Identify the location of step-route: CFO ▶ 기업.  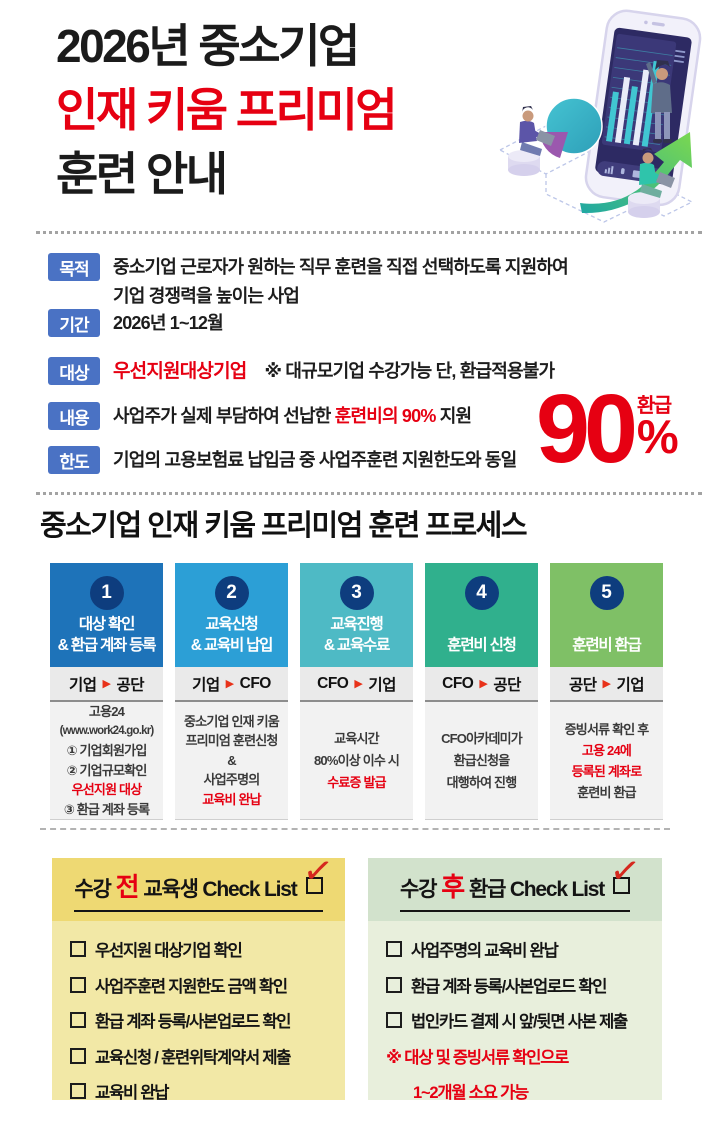
(356, 684).